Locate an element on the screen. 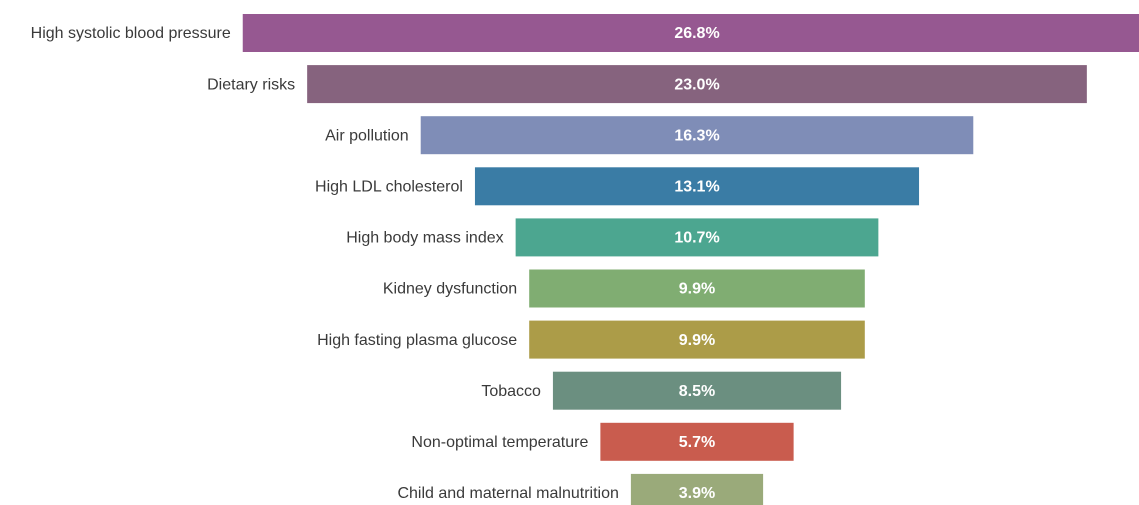 The width and height of the screenshot is (1139, 505). value-label: 10.7% is located at coordinates (696, 238).